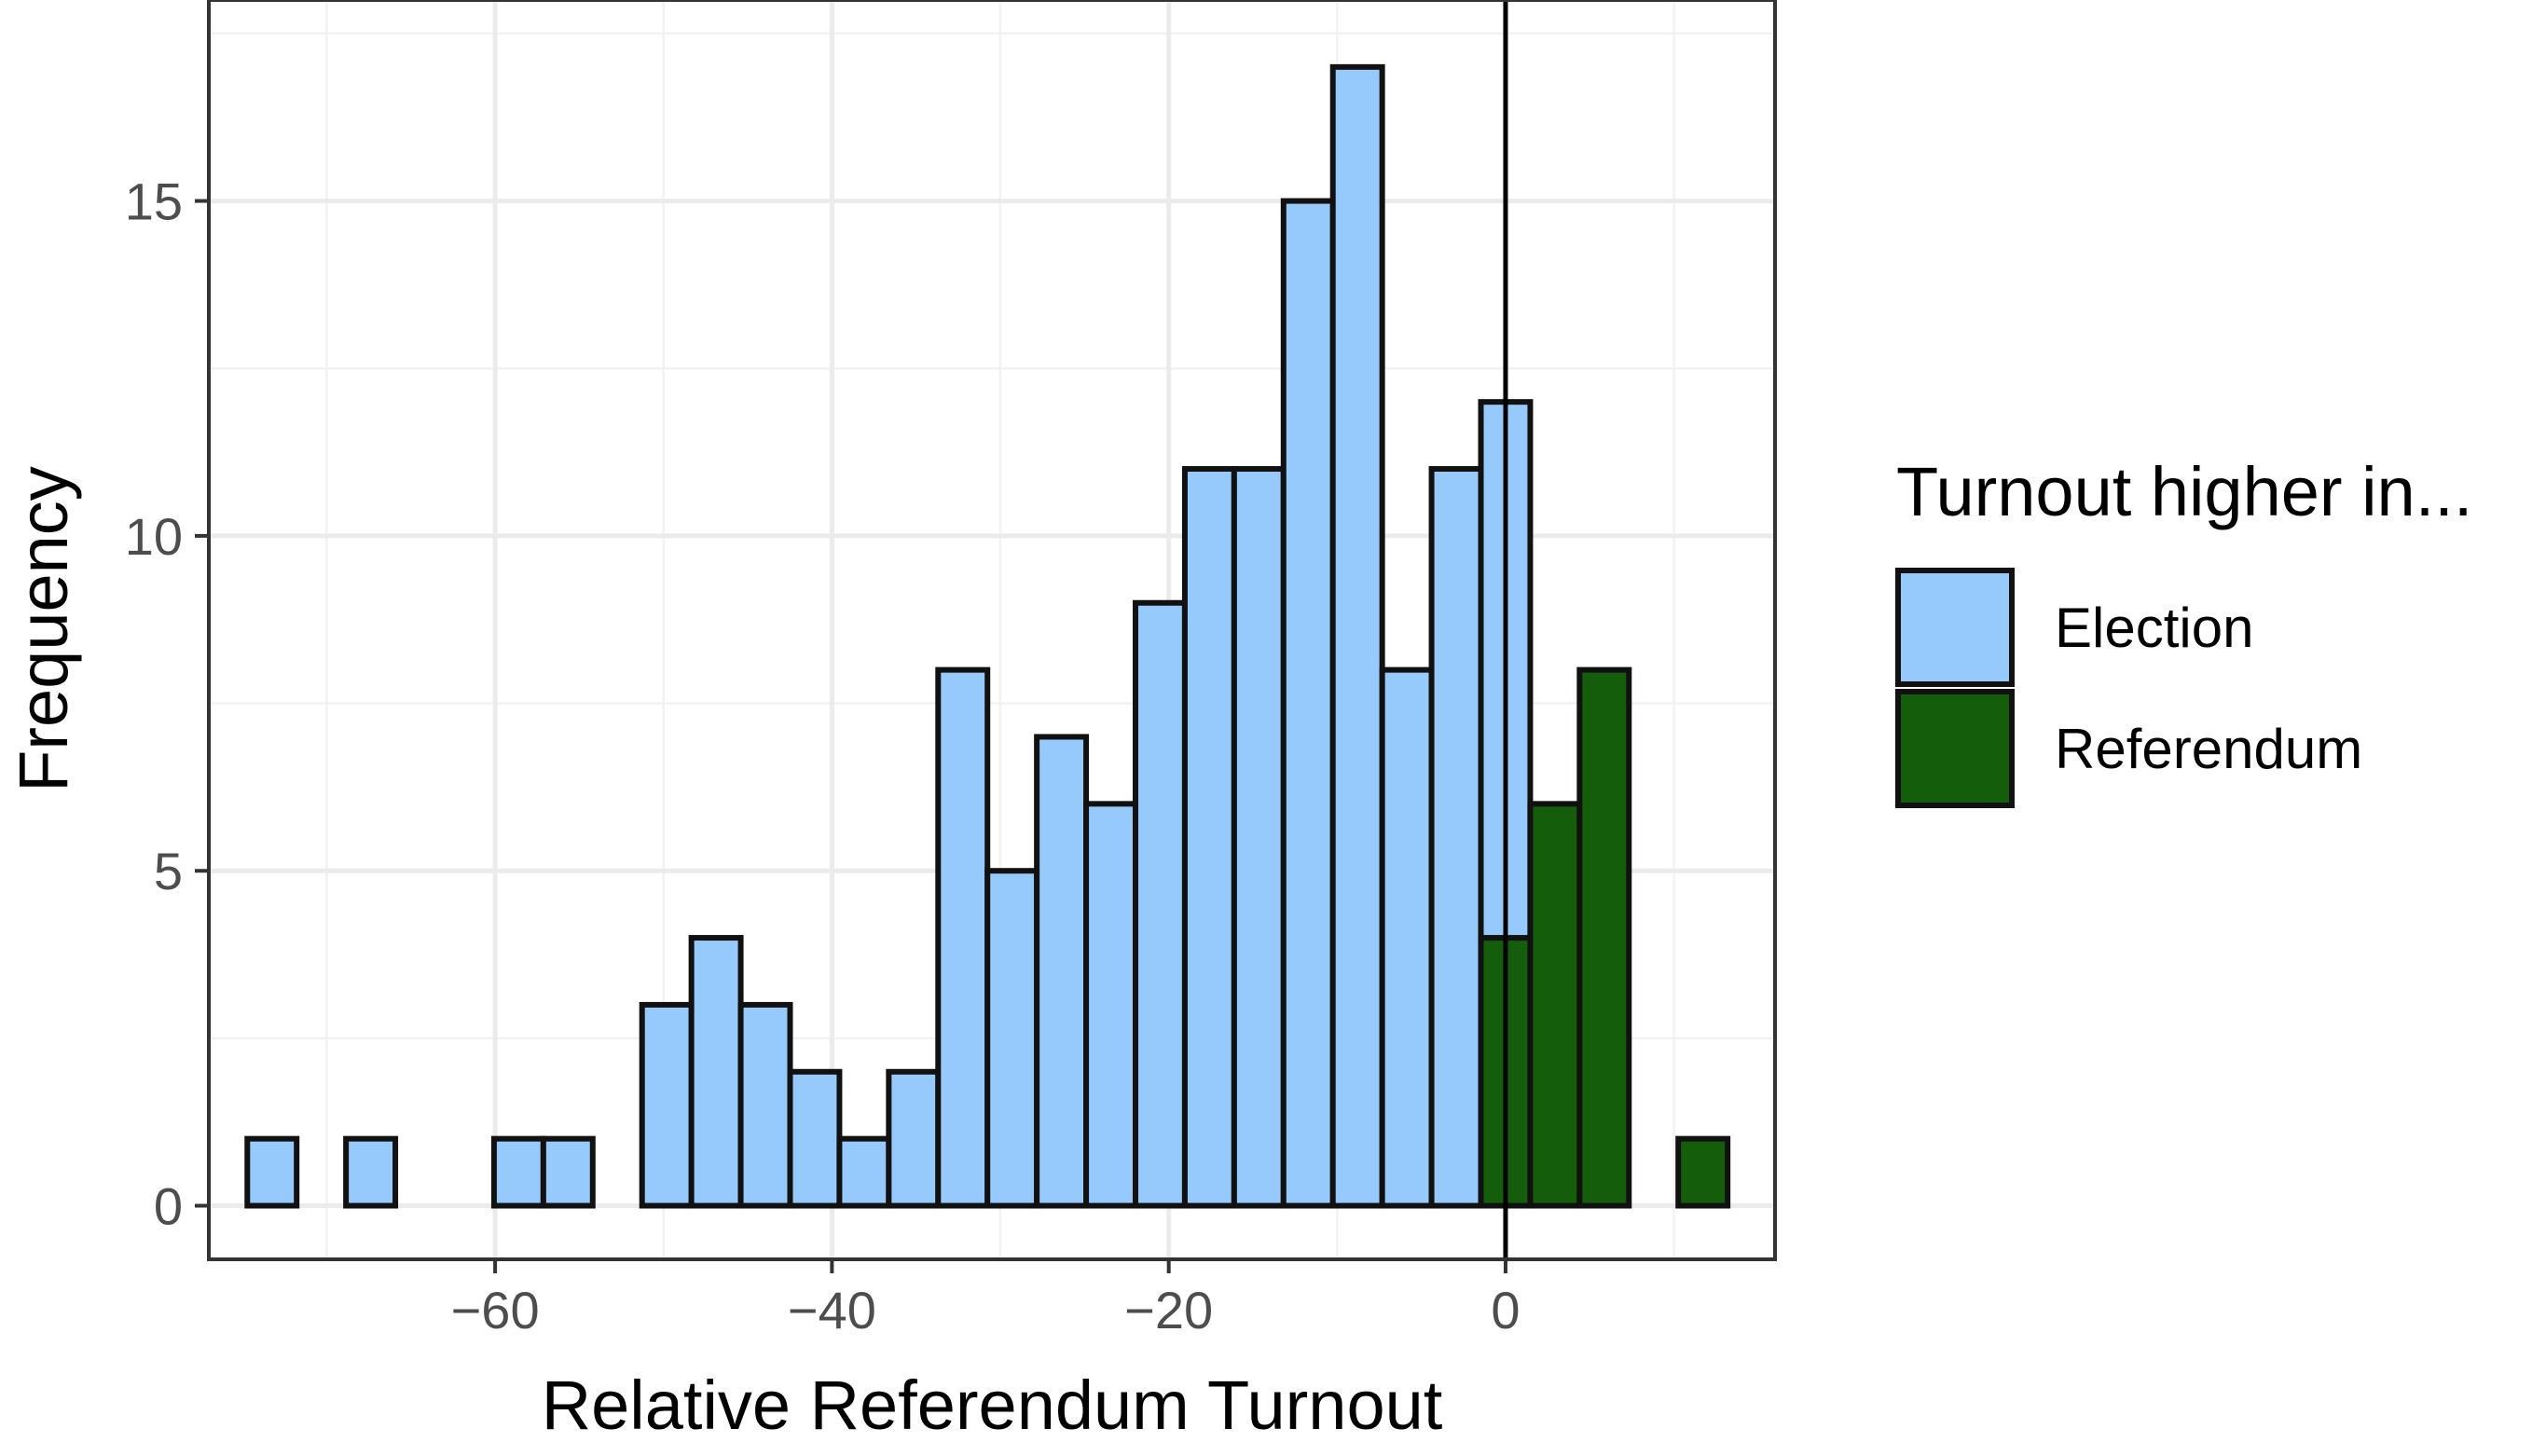 This screenshot has width=2546, height=1456. Describe the element at coordinates (1955, 627) in the screenshot. I see `legend-key-election` at that location.